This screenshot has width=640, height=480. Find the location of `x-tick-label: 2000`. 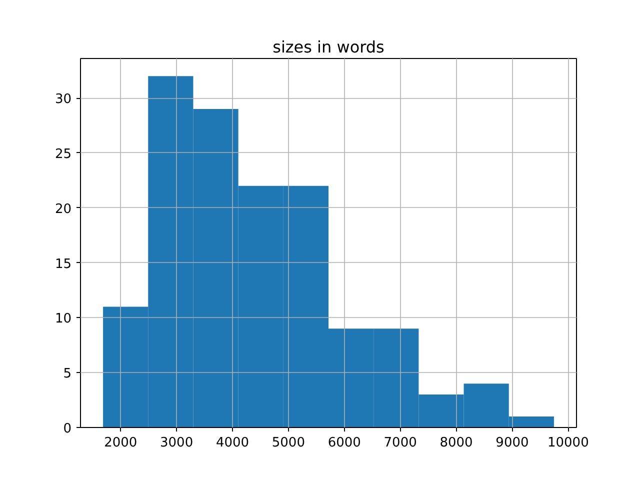

x-tick-label: 2000 is located at coordinates (121, 443).